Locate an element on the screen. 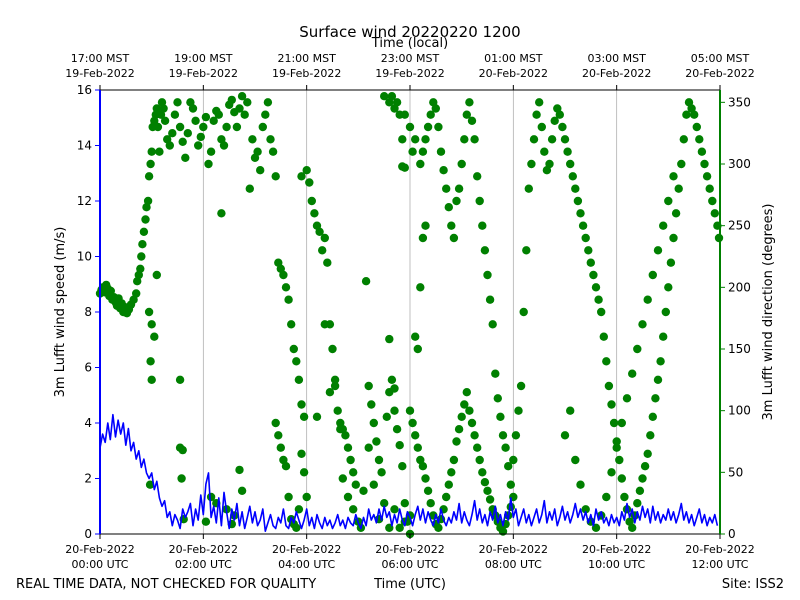  top-tick-date: 20-Feb-2022 is located at coordinates (616, 73).